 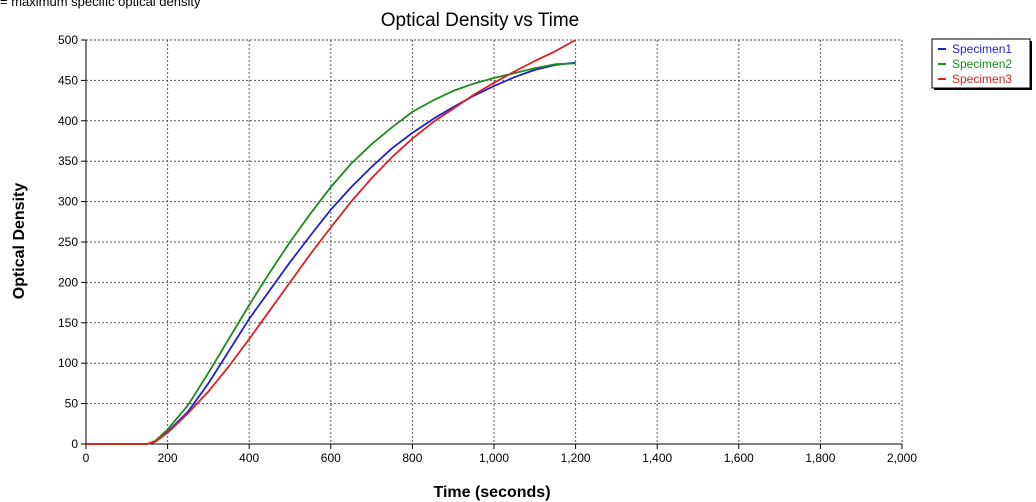 What do you see at coordinates (74, 444) in the screenshot?
I see `y-tick-label: 0` at bounding box center [74, 444].